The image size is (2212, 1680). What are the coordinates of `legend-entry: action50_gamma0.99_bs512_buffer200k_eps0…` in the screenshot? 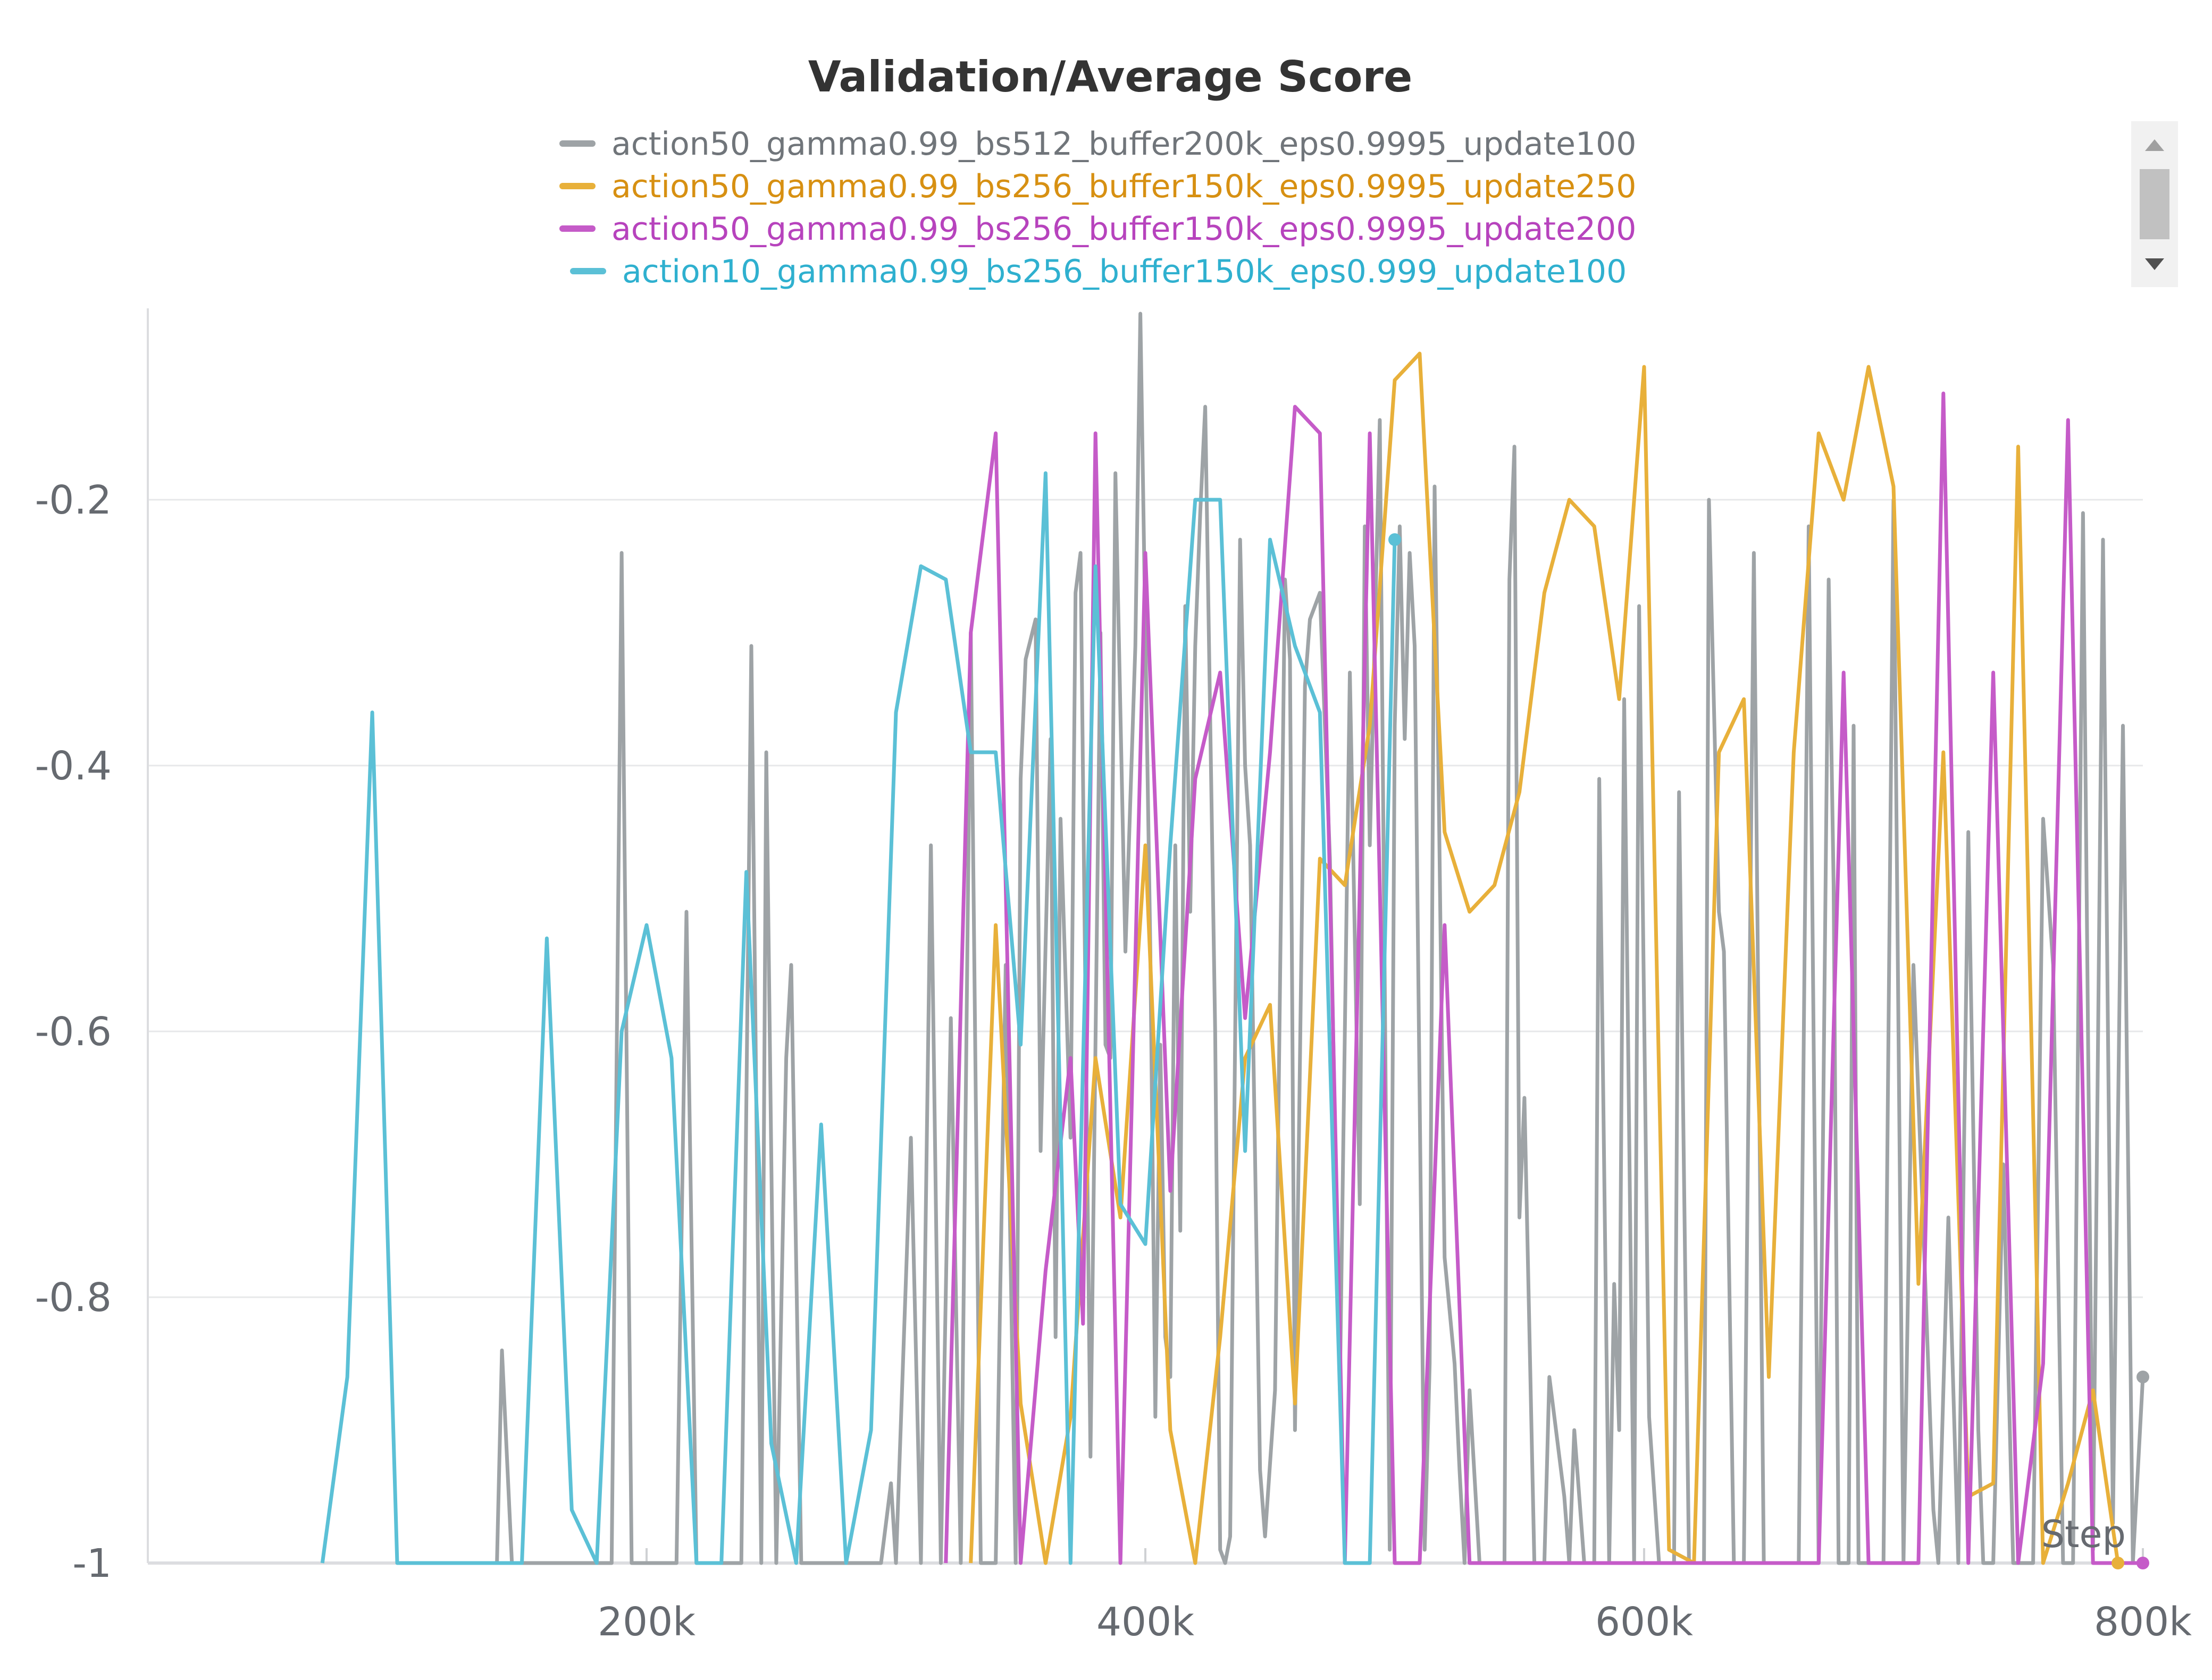 It's located at (1097, 144).